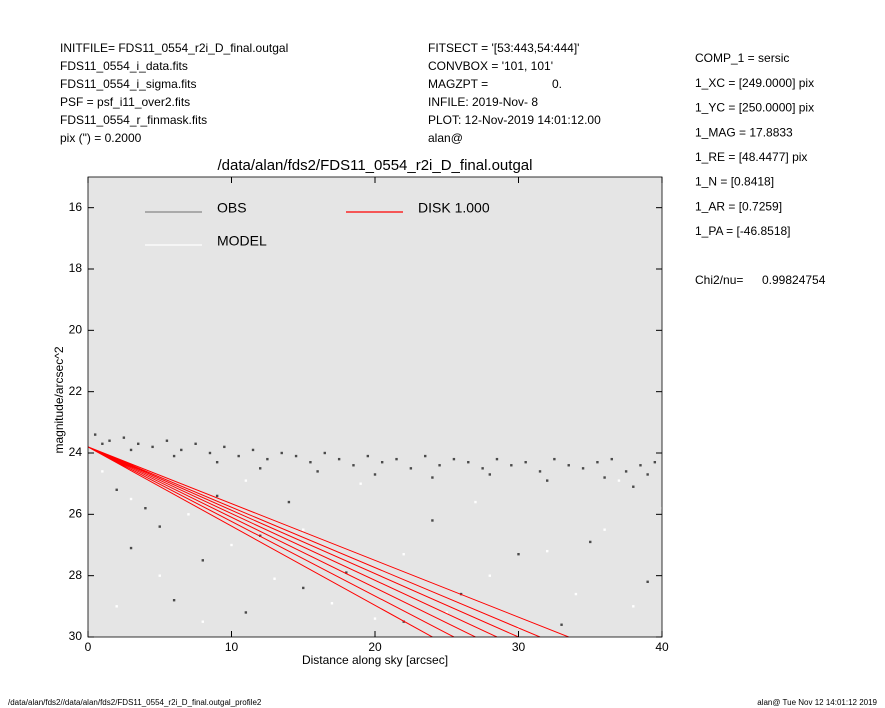 The width and height of the screenshot is (885, 708). I want to click on header-left-line: FDS11_0554_i_data.fits, so click(124, 66).